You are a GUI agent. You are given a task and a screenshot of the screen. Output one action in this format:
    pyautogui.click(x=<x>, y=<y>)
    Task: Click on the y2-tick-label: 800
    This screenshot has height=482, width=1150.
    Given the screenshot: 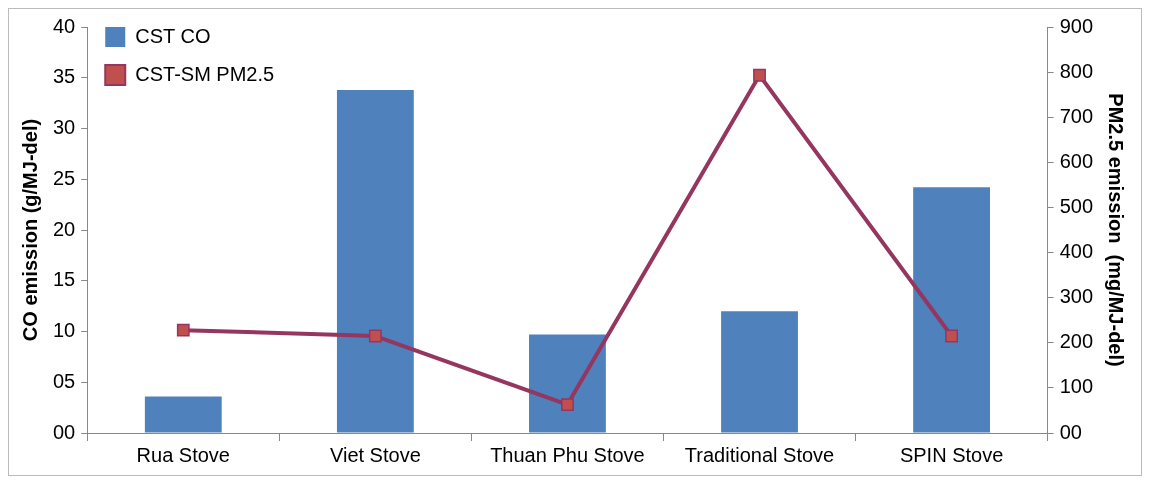 What is the action you would take?
    pyautogui.click(x=1076, y=70)
    